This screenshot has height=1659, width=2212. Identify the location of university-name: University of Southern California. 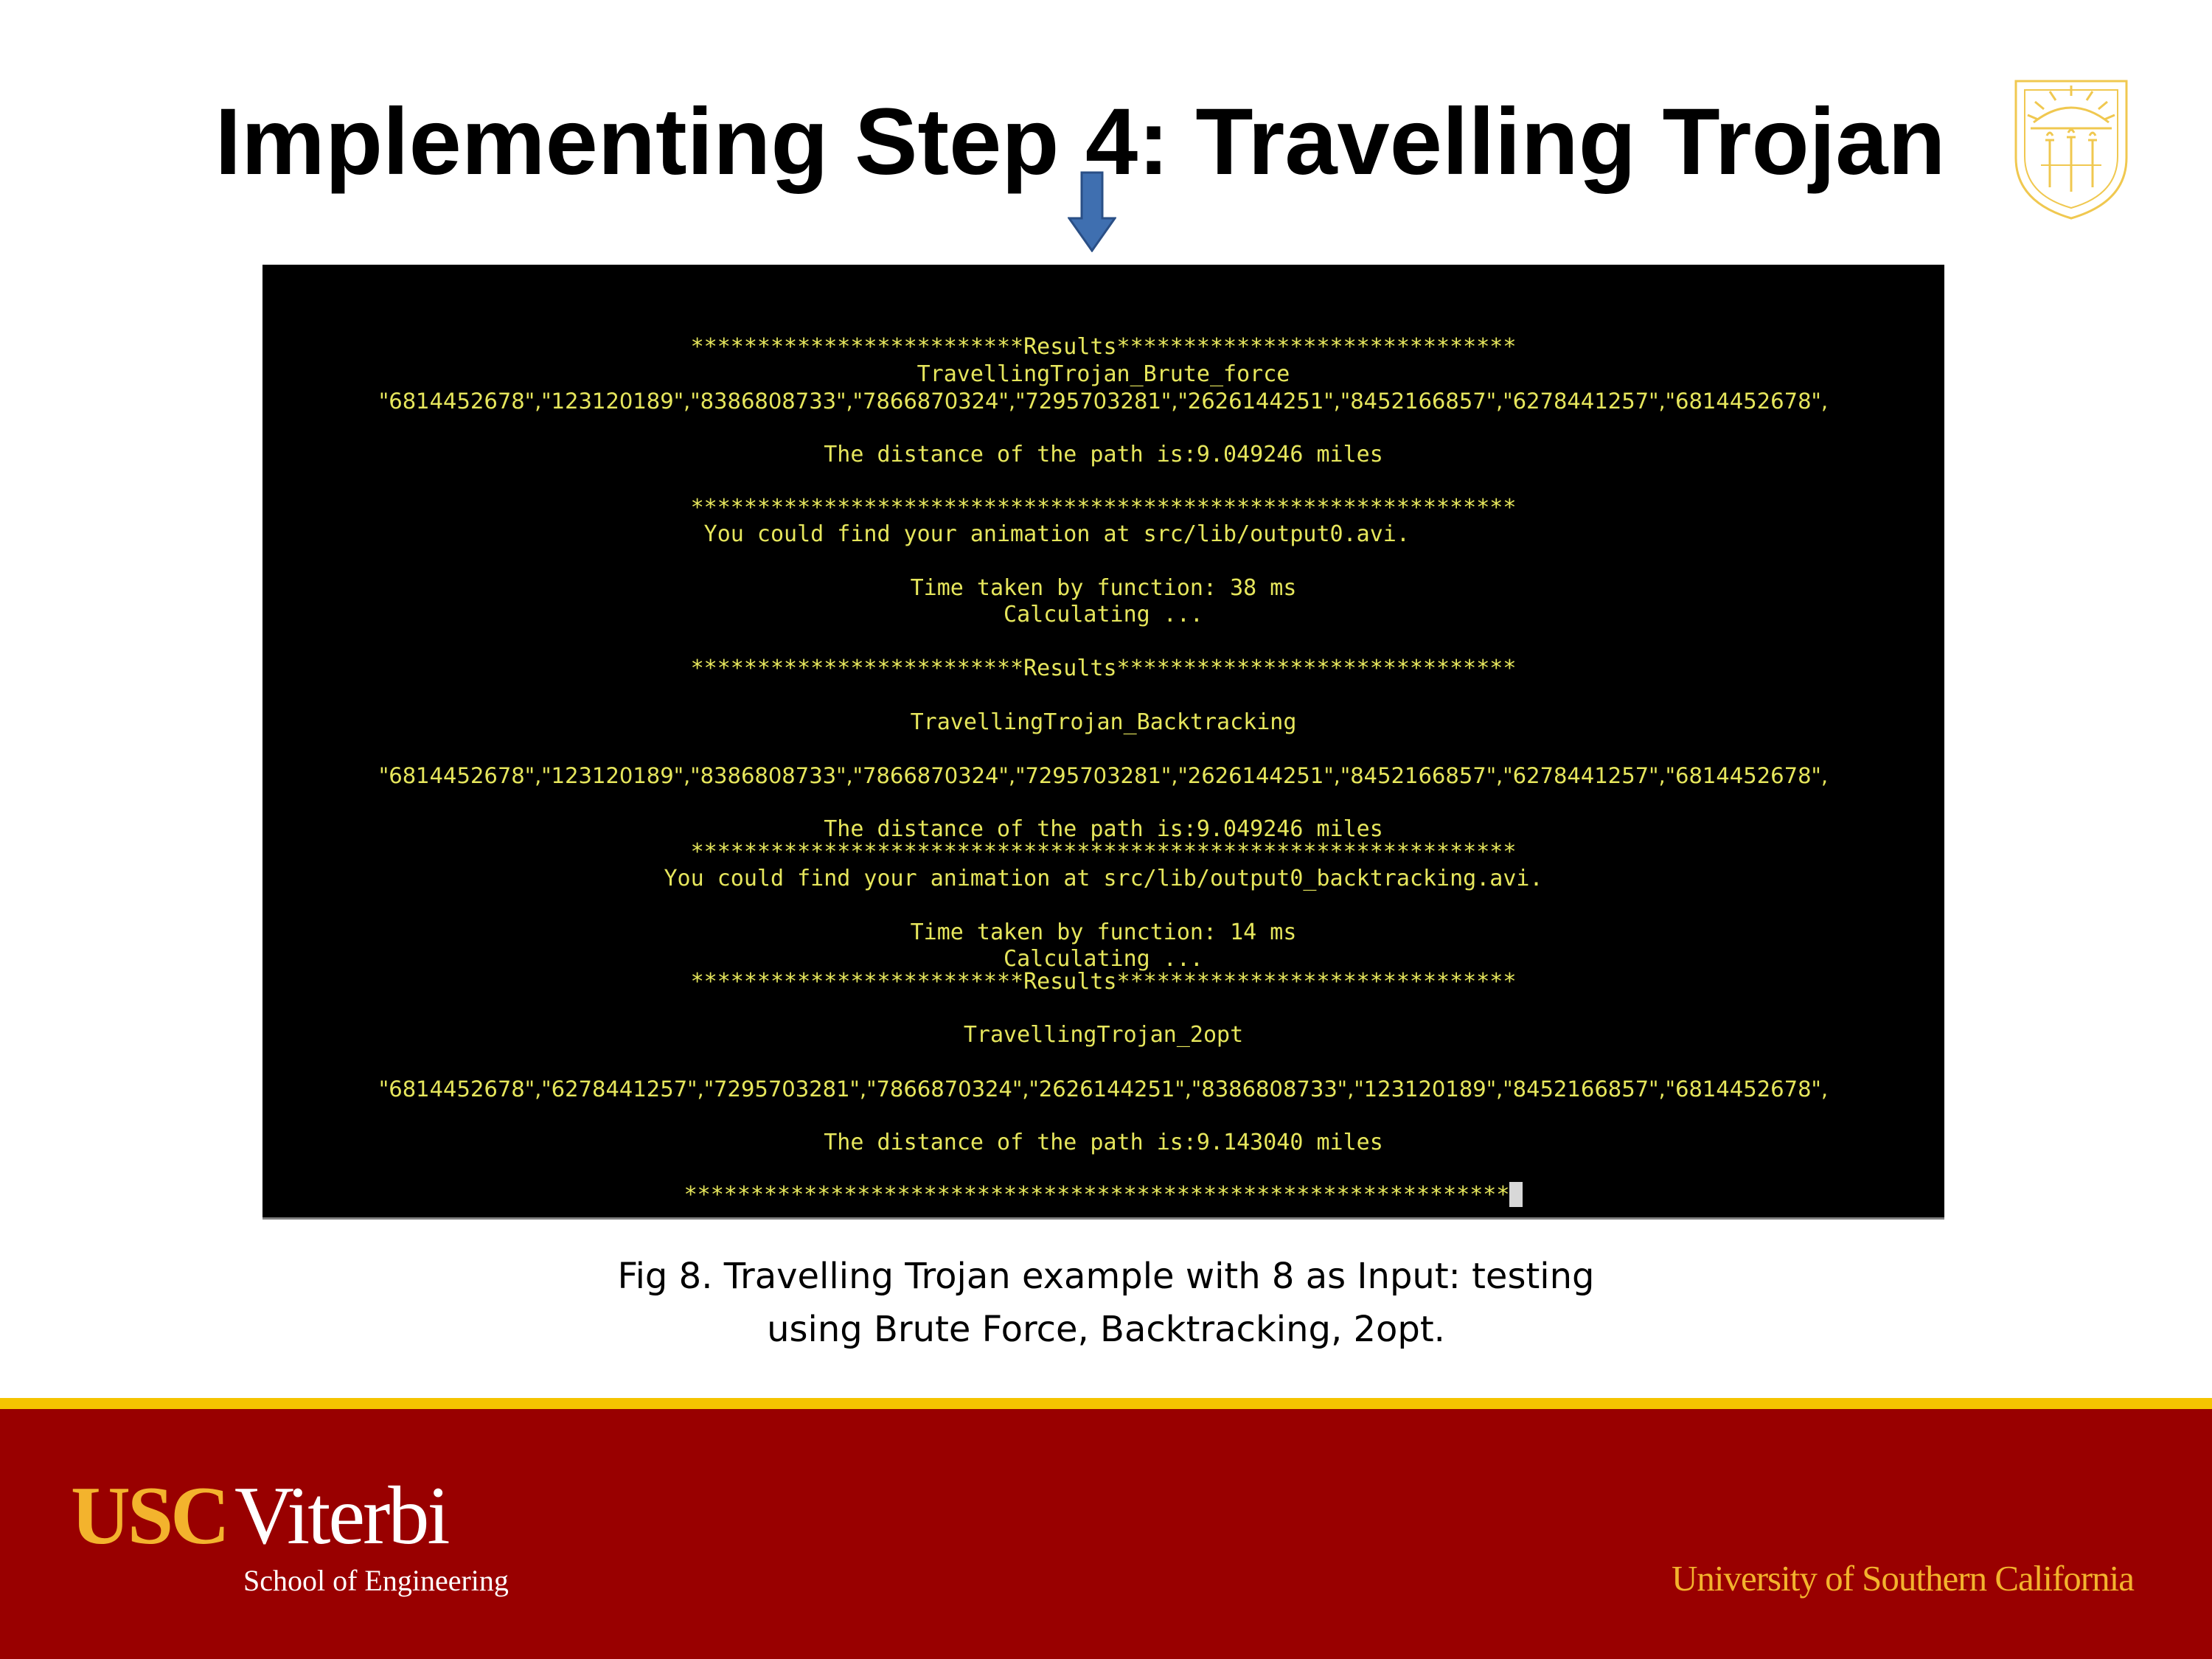
(1903, 1578).